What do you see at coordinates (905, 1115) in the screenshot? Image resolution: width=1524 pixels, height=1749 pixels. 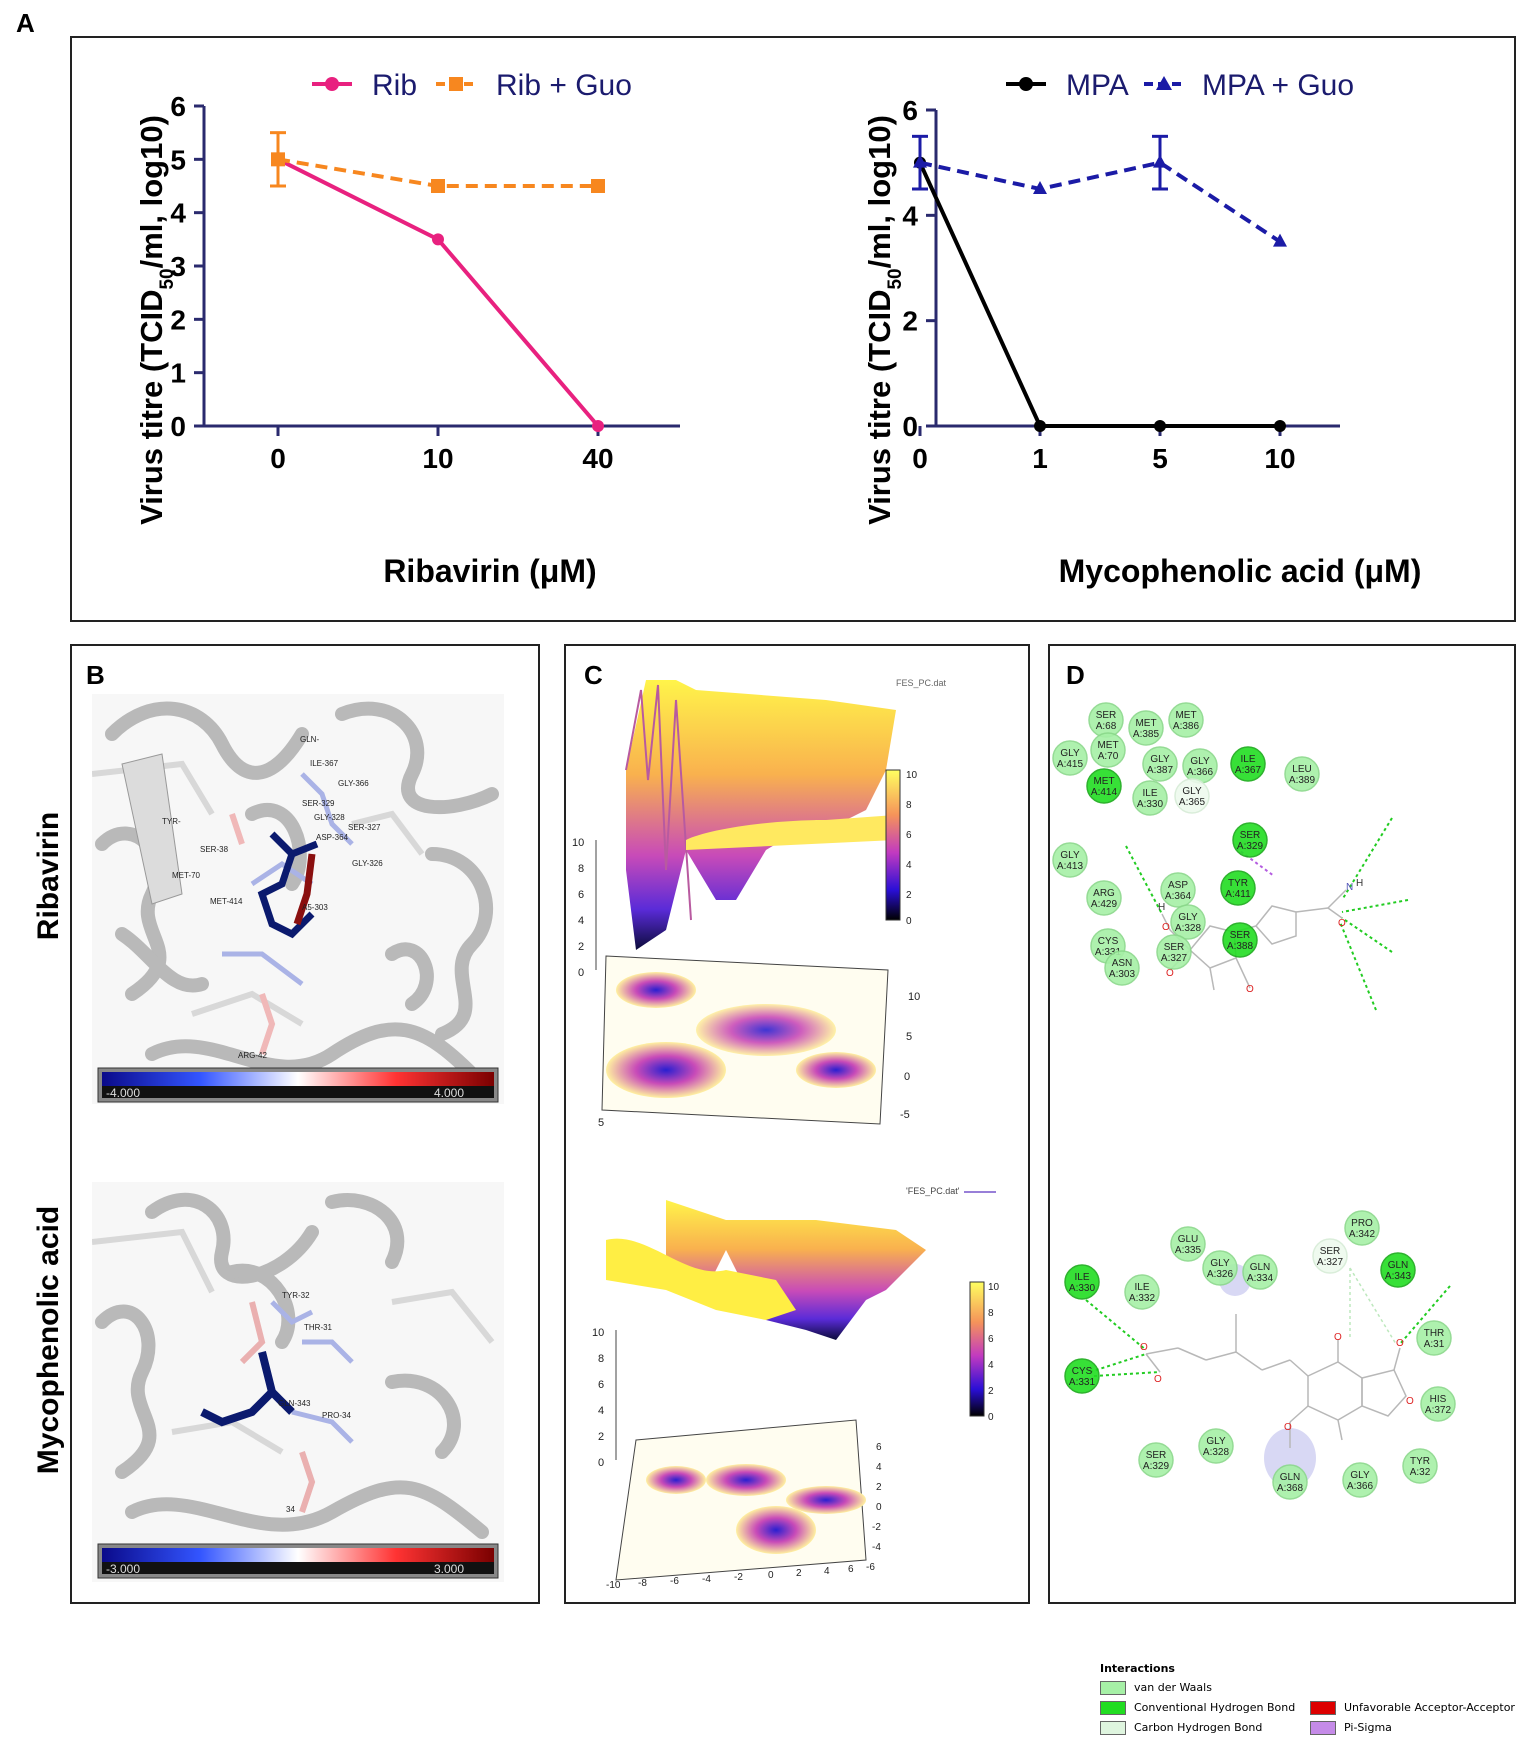 I see `y-tick: -5` at bounding box center [905, 1115].